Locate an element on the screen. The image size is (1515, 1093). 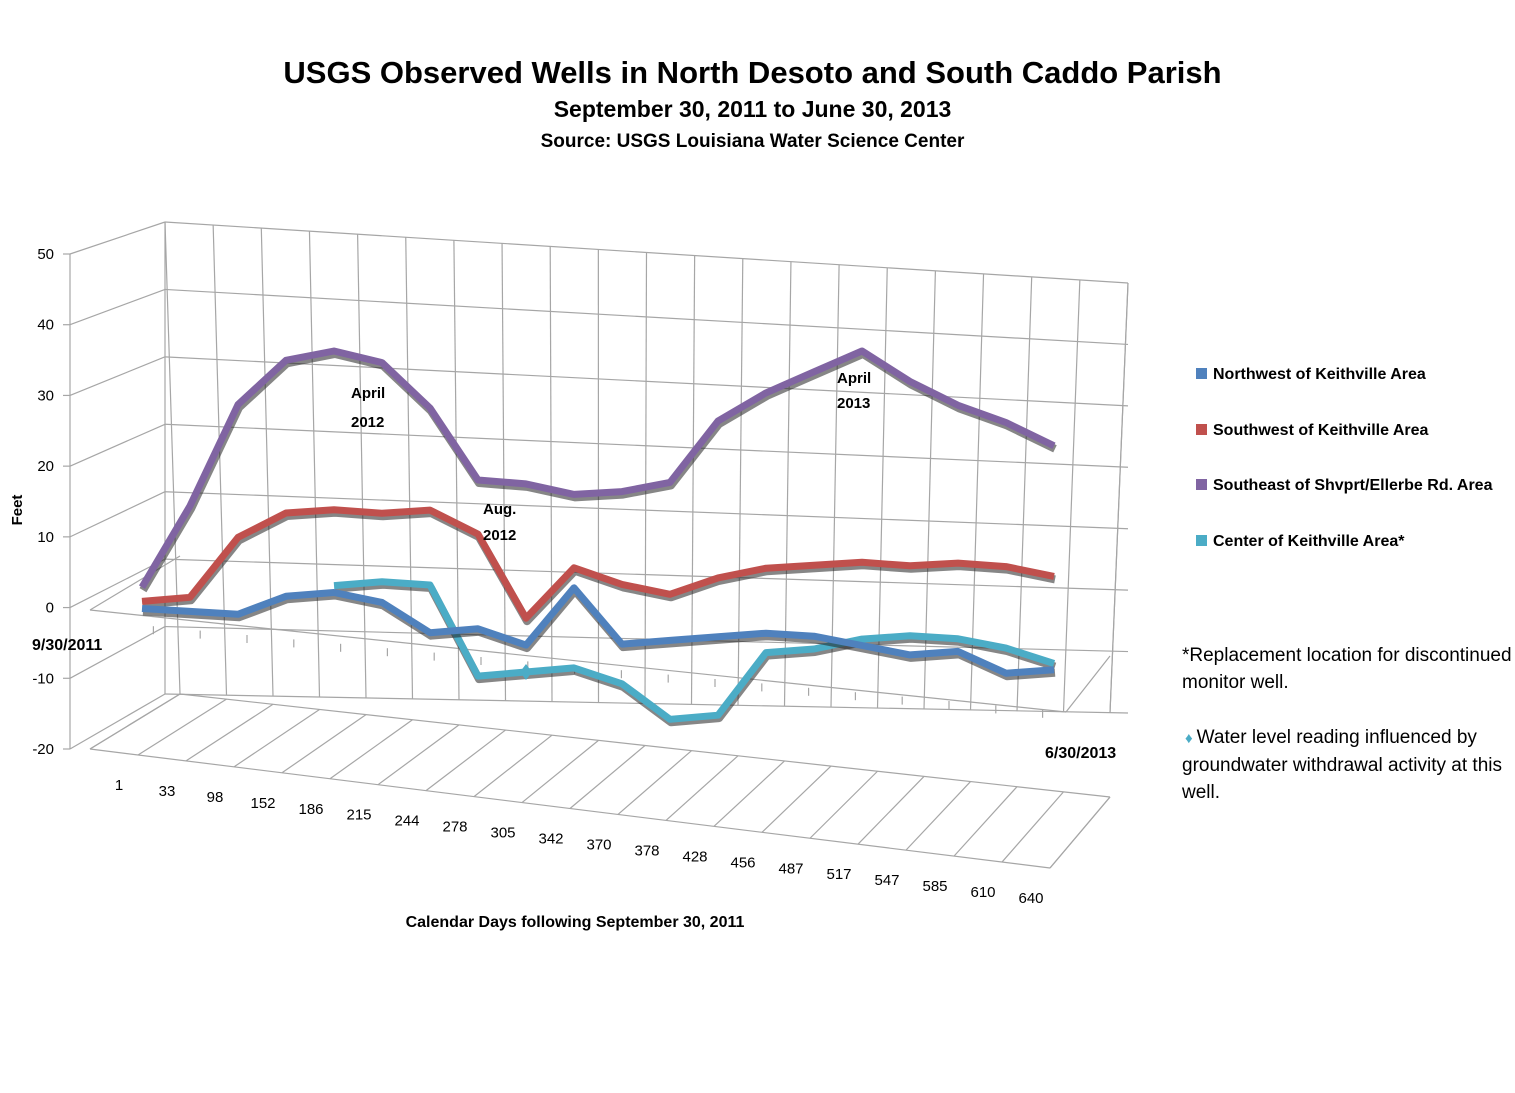
y-tick-label: 40 is located at coordinates (45, 325).